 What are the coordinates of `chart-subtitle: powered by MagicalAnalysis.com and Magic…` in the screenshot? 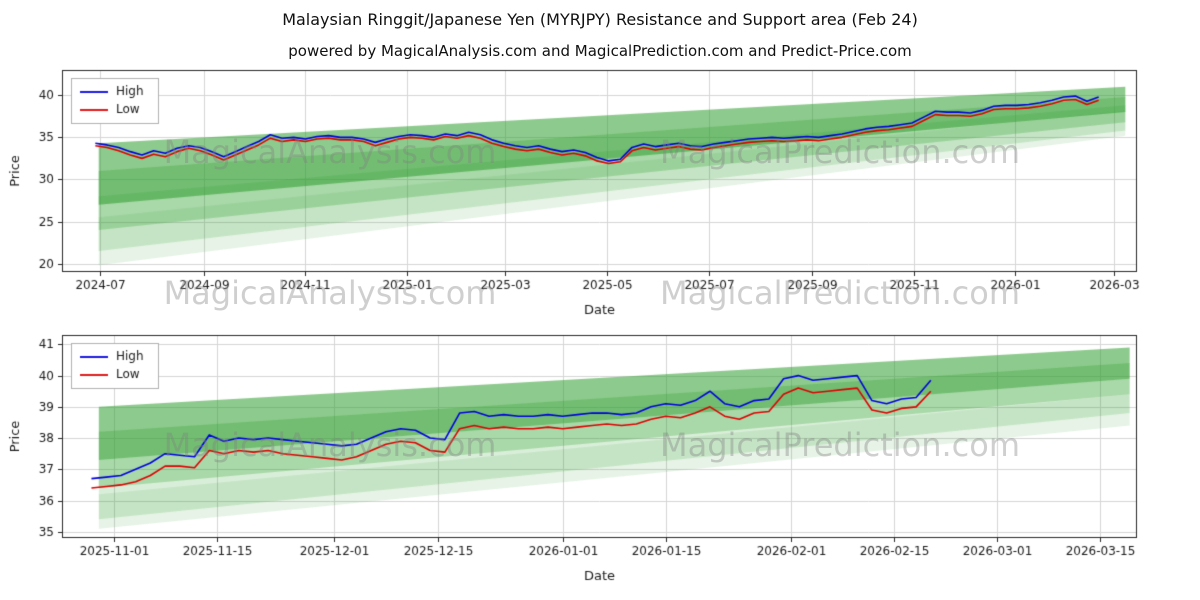 It's located at (600, 51).